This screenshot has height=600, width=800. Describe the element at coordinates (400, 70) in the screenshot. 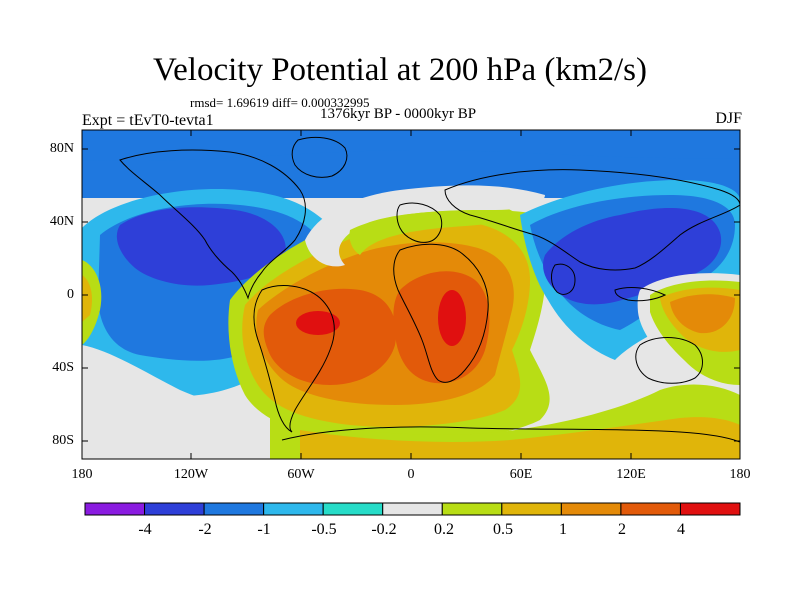

I see `chart-title: Velocity Potential at 200 hPa (km2/s)` at that location.